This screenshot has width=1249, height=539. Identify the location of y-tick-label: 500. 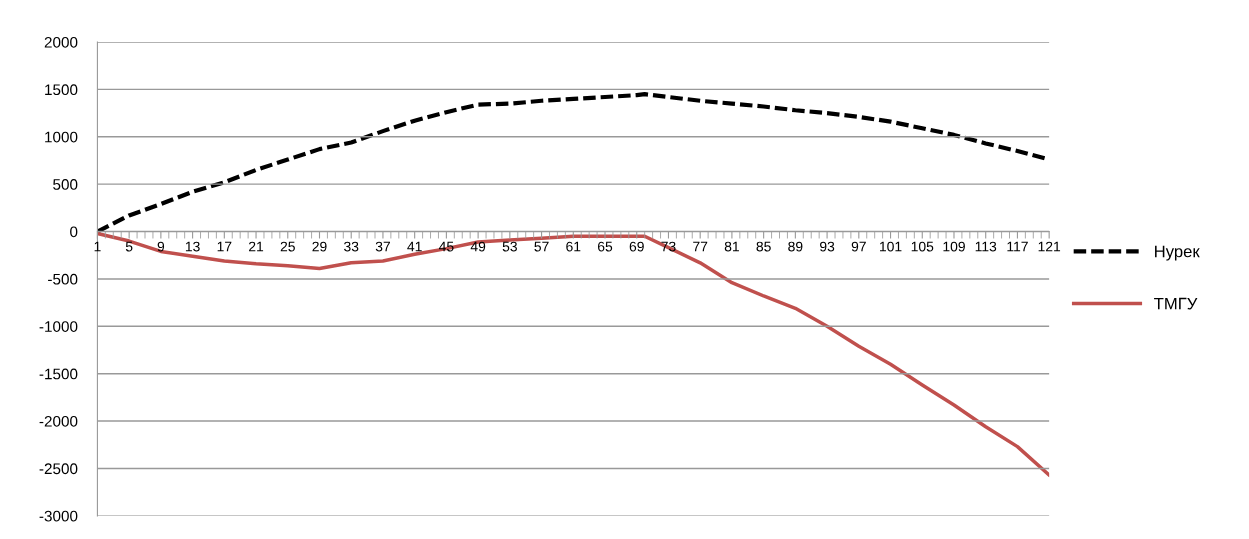
(65, 184).